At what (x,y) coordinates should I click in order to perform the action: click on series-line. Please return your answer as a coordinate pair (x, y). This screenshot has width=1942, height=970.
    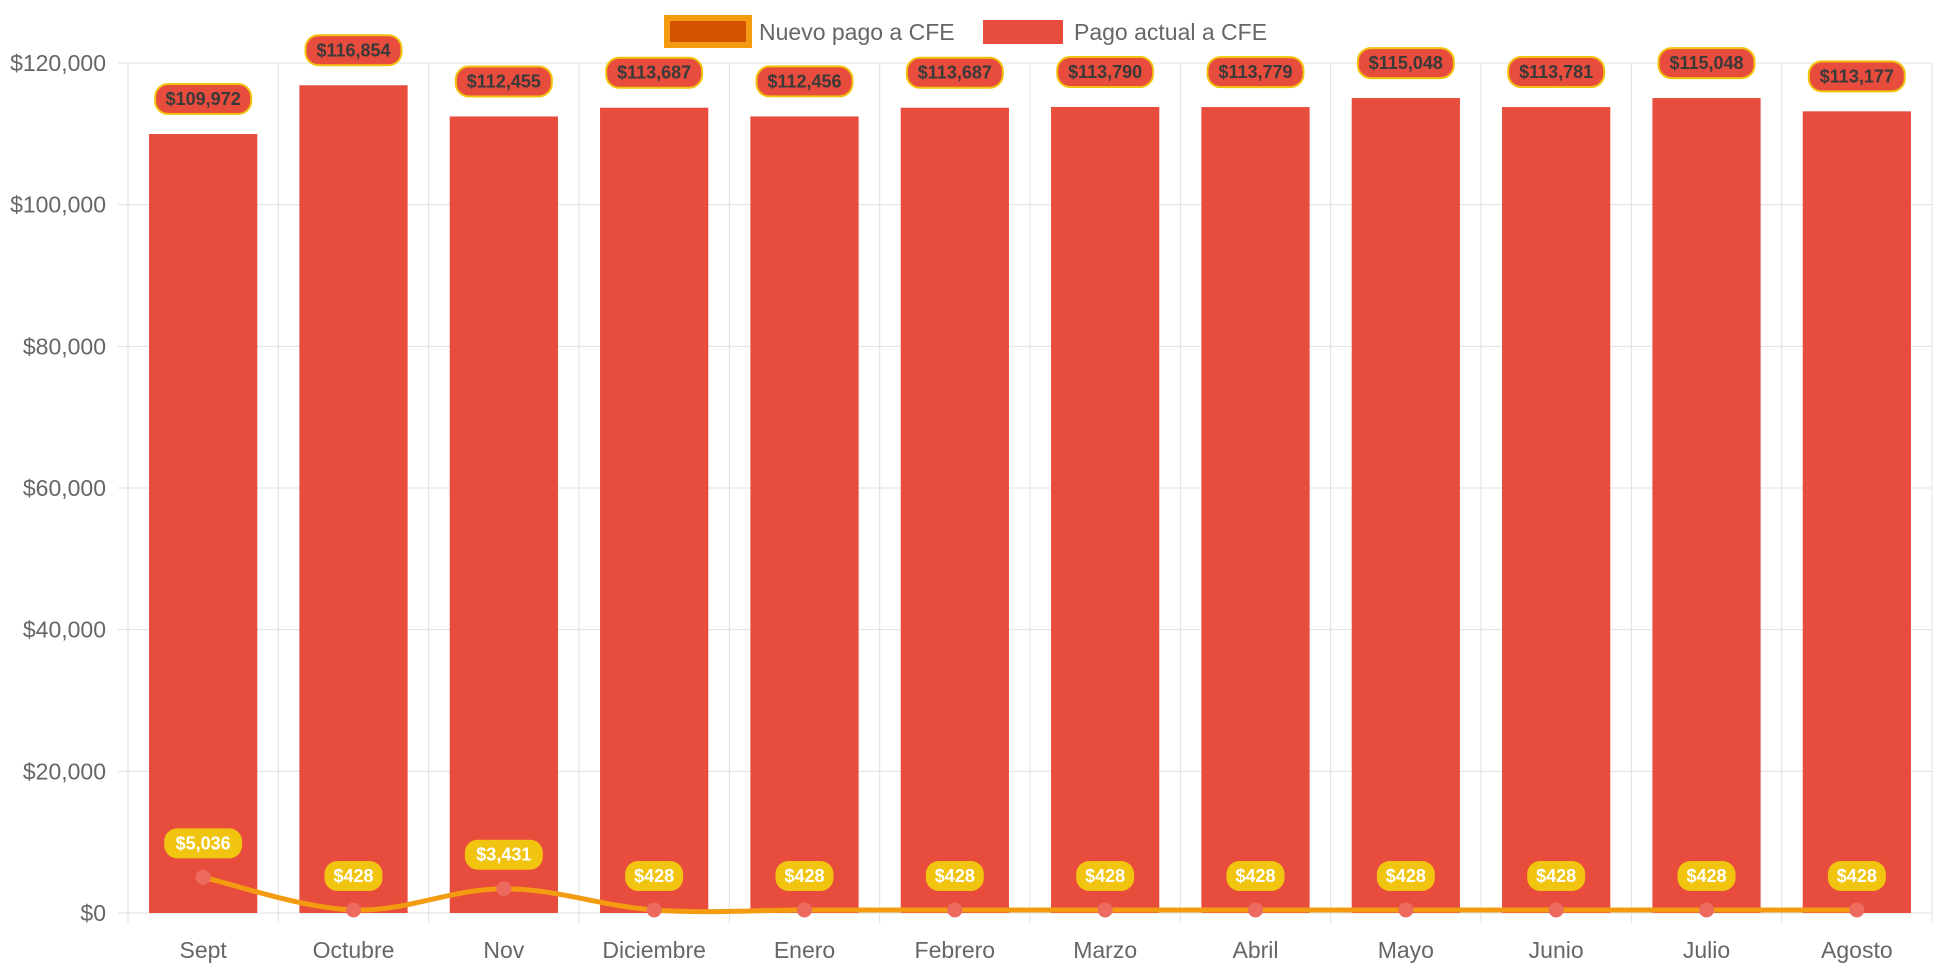
    Looking at the image, I should click on (1029, 894).